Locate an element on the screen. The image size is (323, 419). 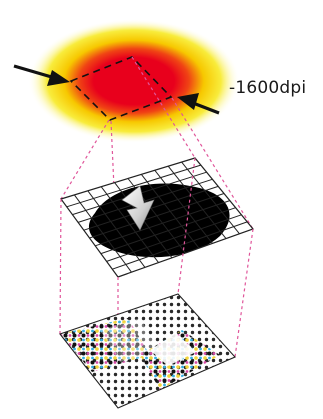
arrow-down-icon is located at coordinates (138, 208).